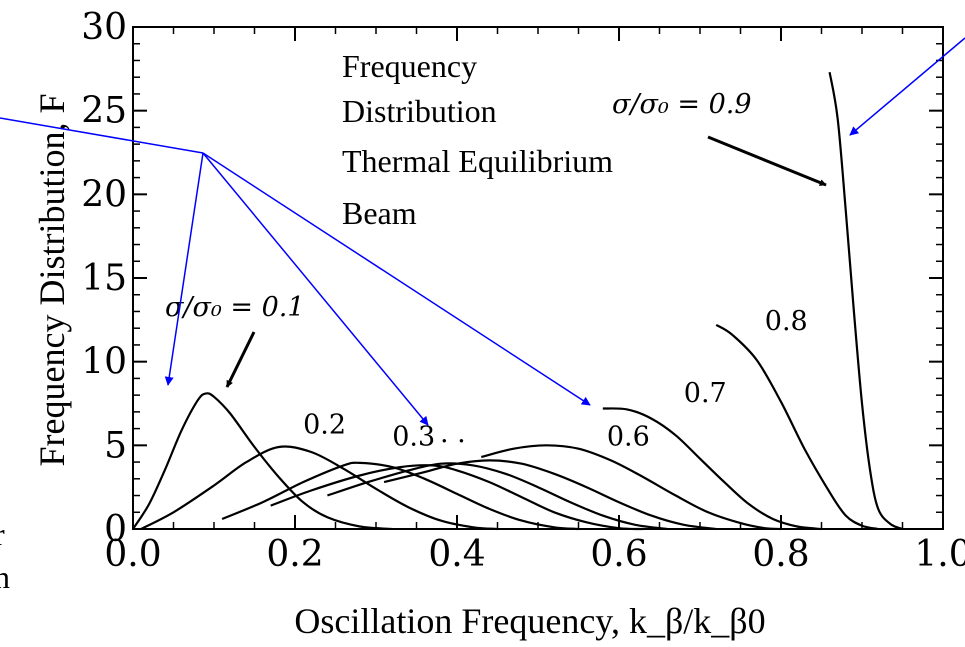  I want to click on curve-label-0.2: 0.2, so click(324, 425).